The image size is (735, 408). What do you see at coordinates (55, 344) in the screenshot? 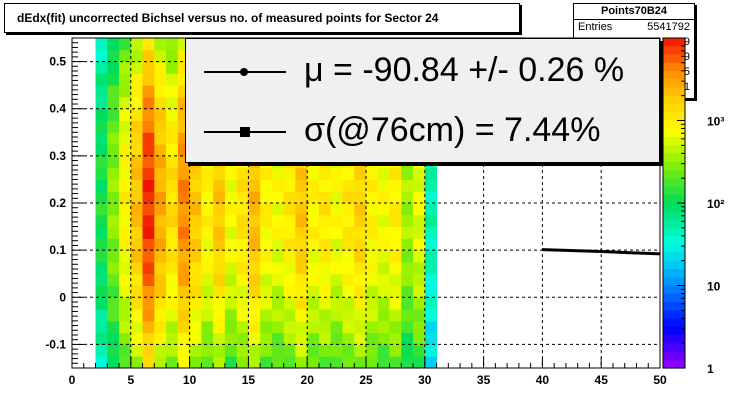
I see `y-tick-label: -0.1` at bounding box center [55, 344].